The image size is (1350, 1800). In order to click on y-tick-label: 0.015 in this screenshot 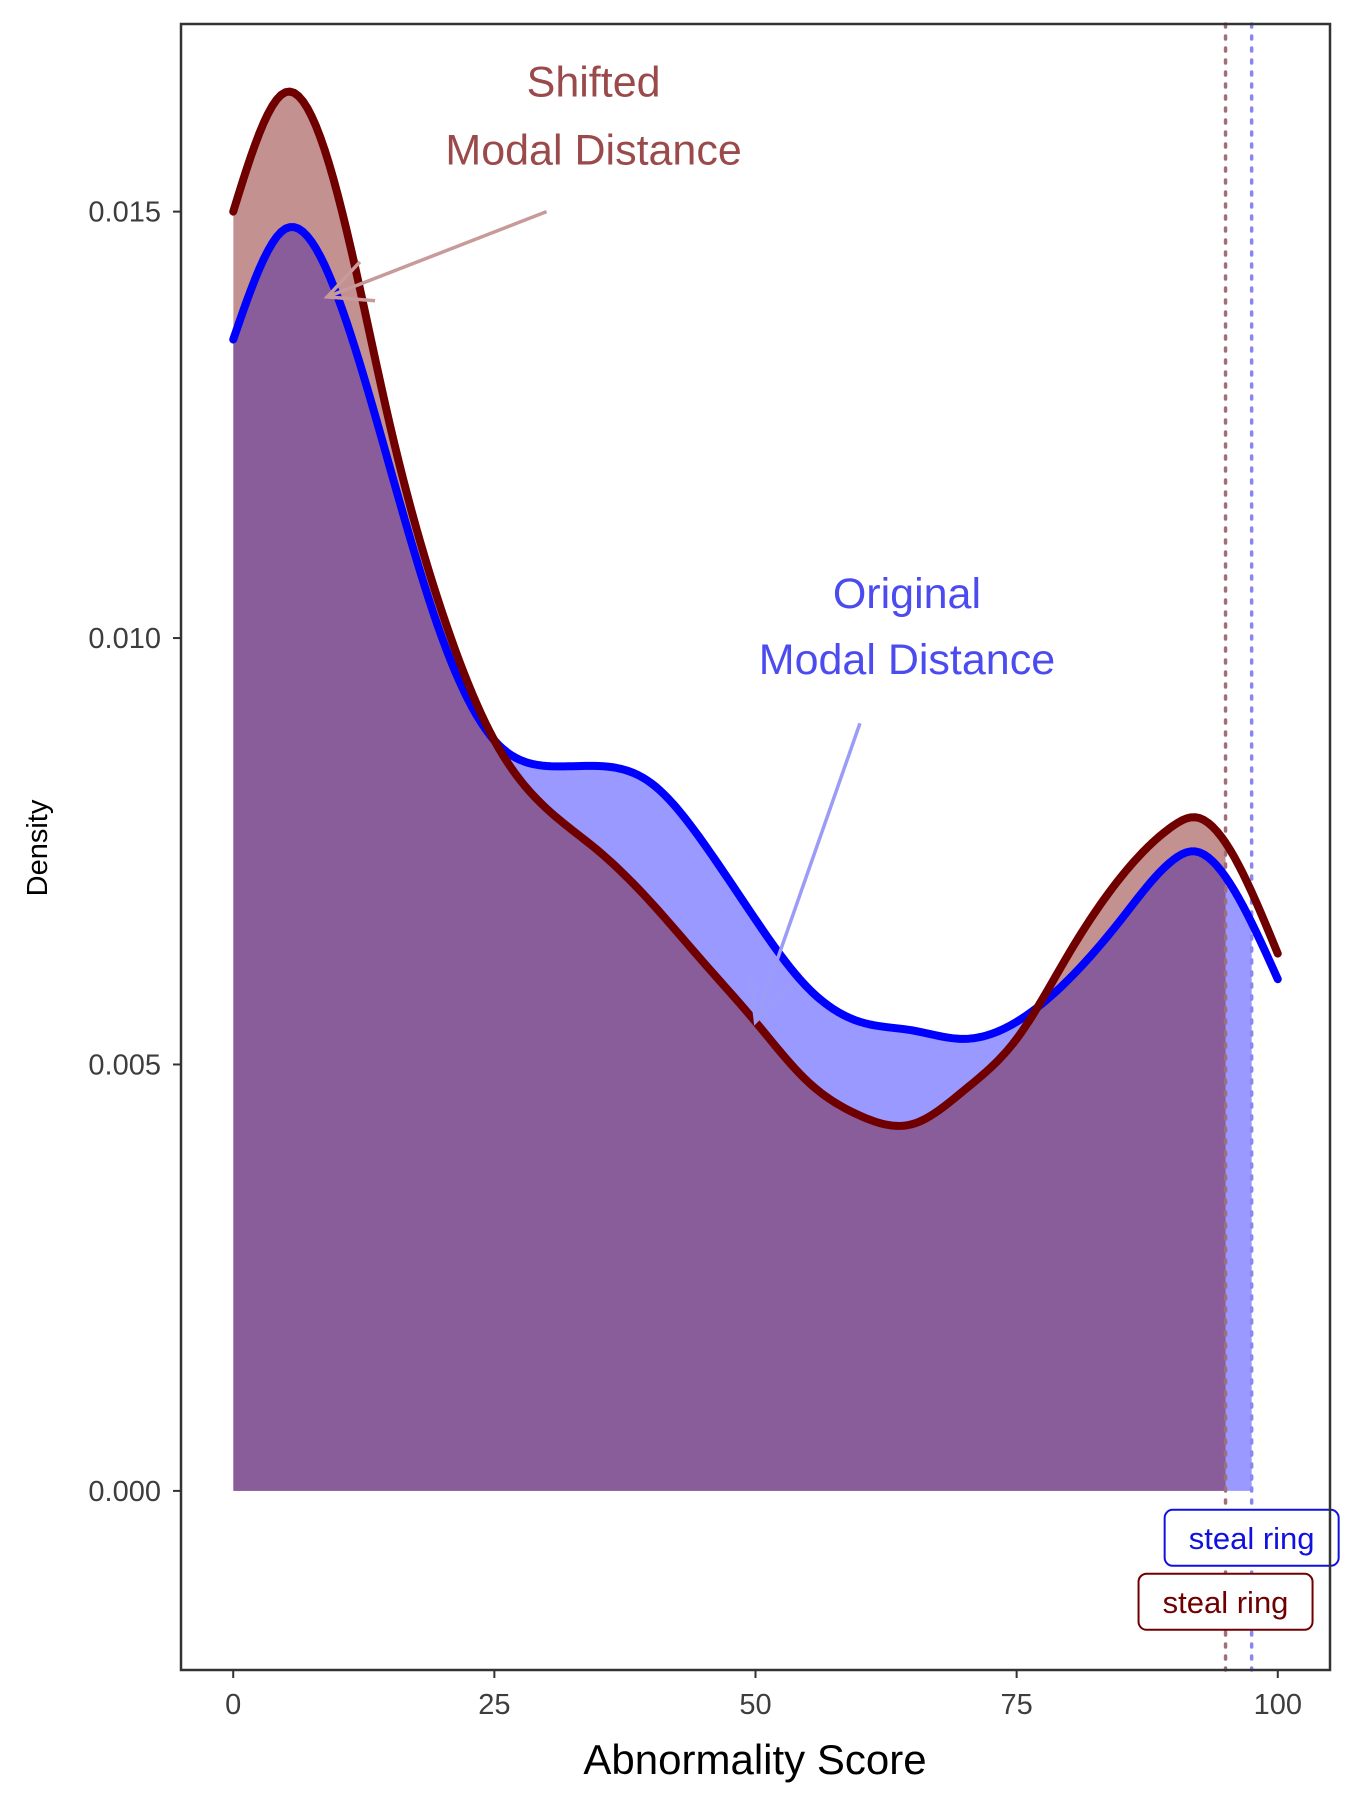, I will do `click(124, 213)`.